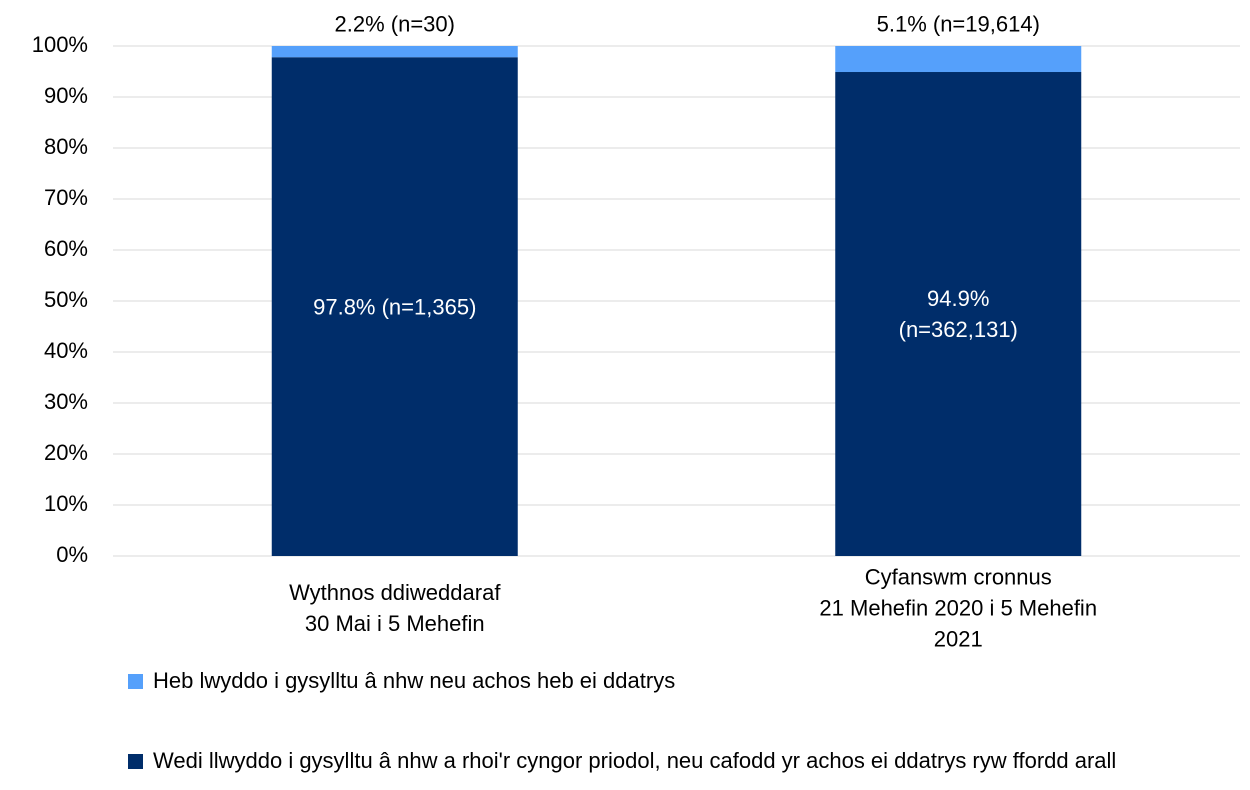 This screenshot has height=790, width=1250. I want to click on y-tick-label: 50%, so click(66, 299).